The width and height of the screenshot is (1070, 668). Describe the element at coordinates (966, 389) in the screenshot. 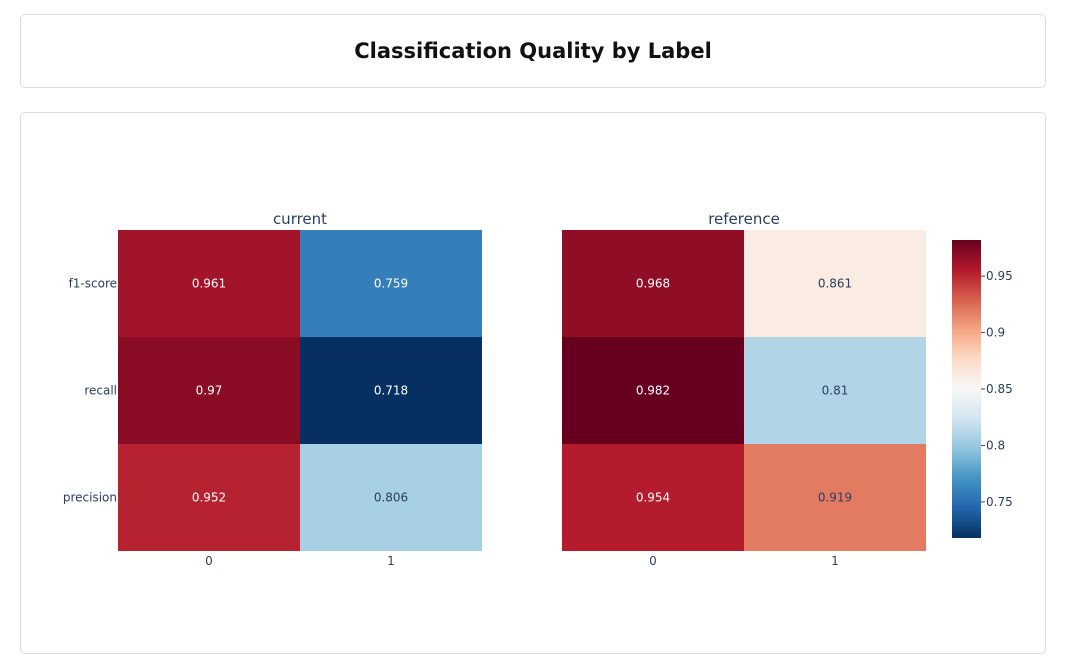

I see `colorbar` at that location.